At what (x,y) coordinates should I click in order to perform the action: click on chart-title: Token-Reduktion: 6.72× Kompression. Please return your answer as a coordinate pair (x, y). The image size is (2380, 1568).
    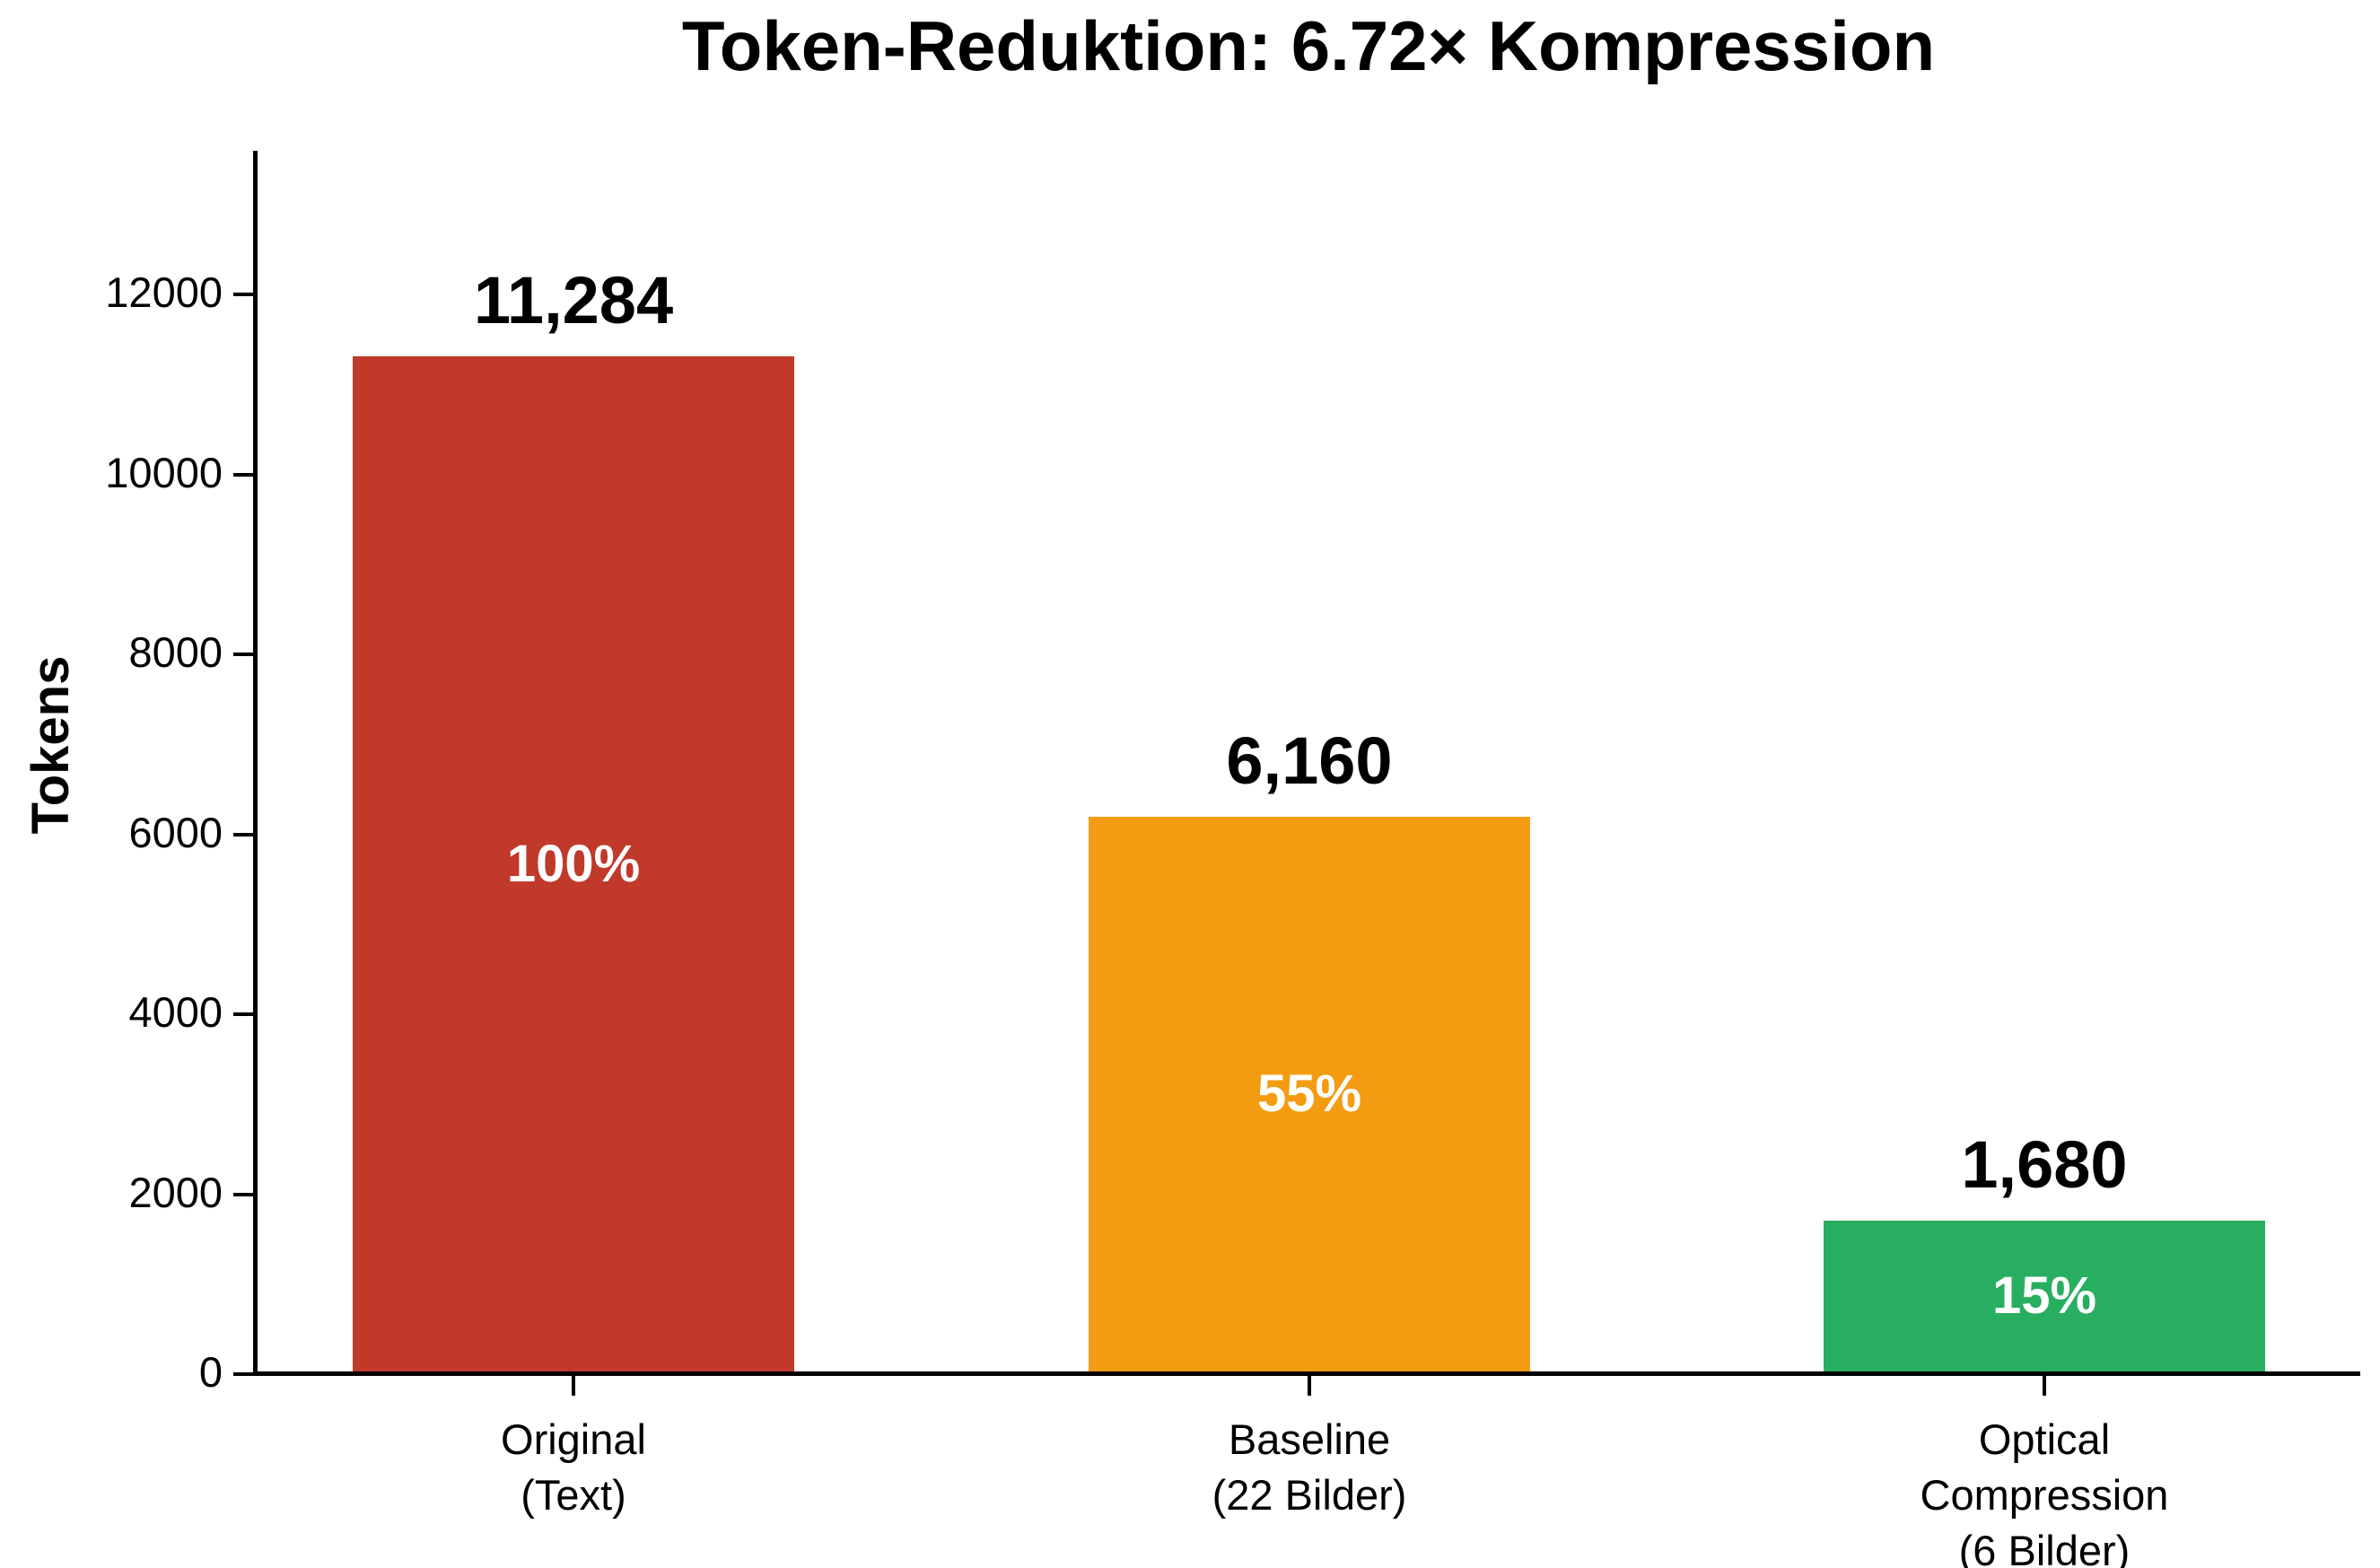
    Looking at the image, I should click on (1308, 46).